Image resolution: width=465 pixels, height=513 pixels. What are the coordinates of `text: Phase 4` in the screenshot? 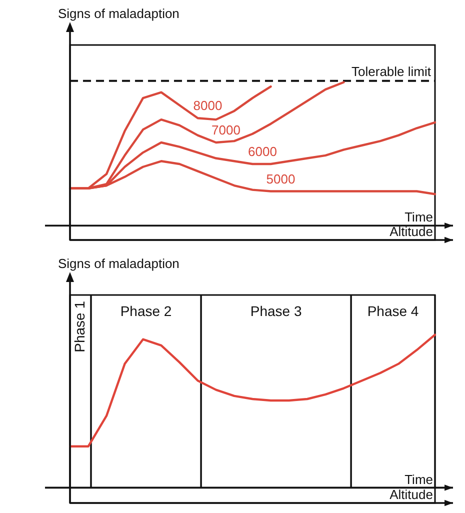 It's located at (393, 310).